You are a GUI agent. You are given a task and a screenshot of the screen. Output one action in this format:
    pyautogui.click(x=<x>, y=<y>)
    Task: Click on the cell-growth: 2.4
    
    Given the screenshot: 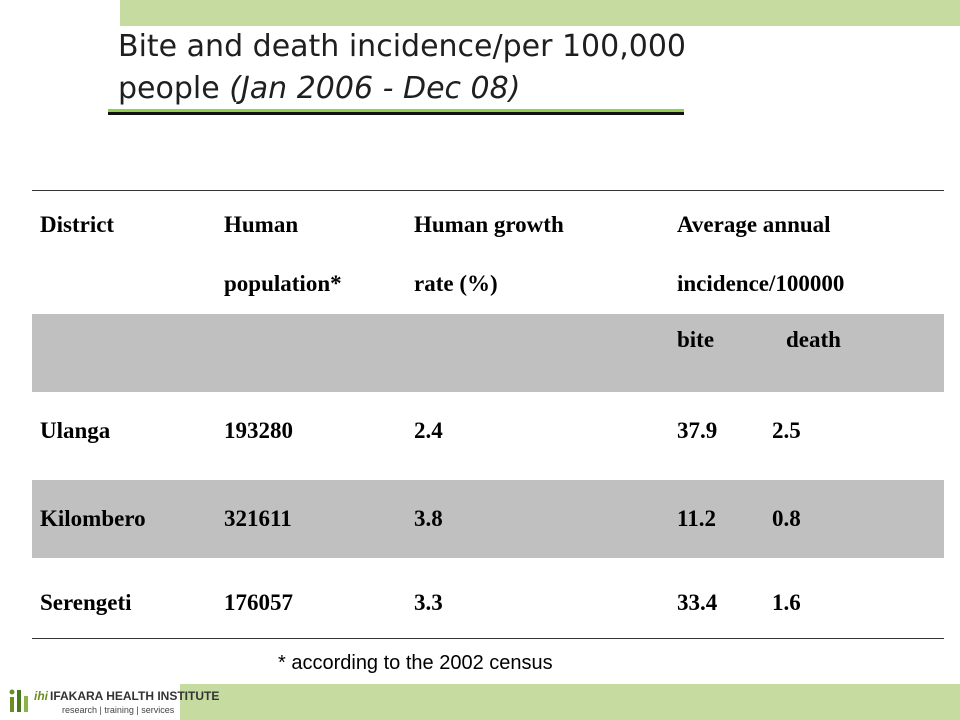 What is the action you would take?
    pyautogui.click(x=428, y=430)
    